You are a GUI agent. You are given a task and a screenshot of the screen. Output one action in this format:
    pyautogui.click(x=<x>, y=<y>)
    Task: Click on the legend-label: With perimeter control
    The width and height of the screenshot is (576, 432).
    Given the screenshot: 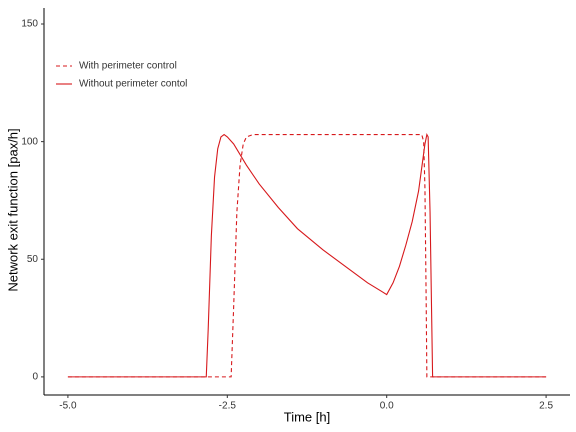 What is the action you would take?
    pyautogui.click(x=128, y=66)
    